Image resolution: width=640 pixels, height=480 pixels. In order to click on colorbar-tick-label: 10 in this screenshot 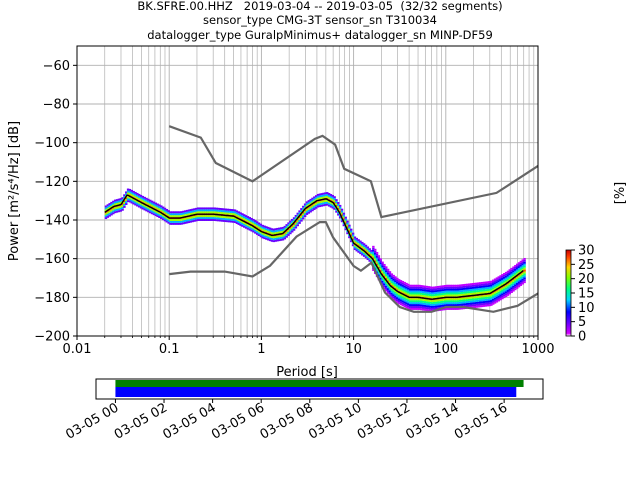, I will do `click(586, 308)`.